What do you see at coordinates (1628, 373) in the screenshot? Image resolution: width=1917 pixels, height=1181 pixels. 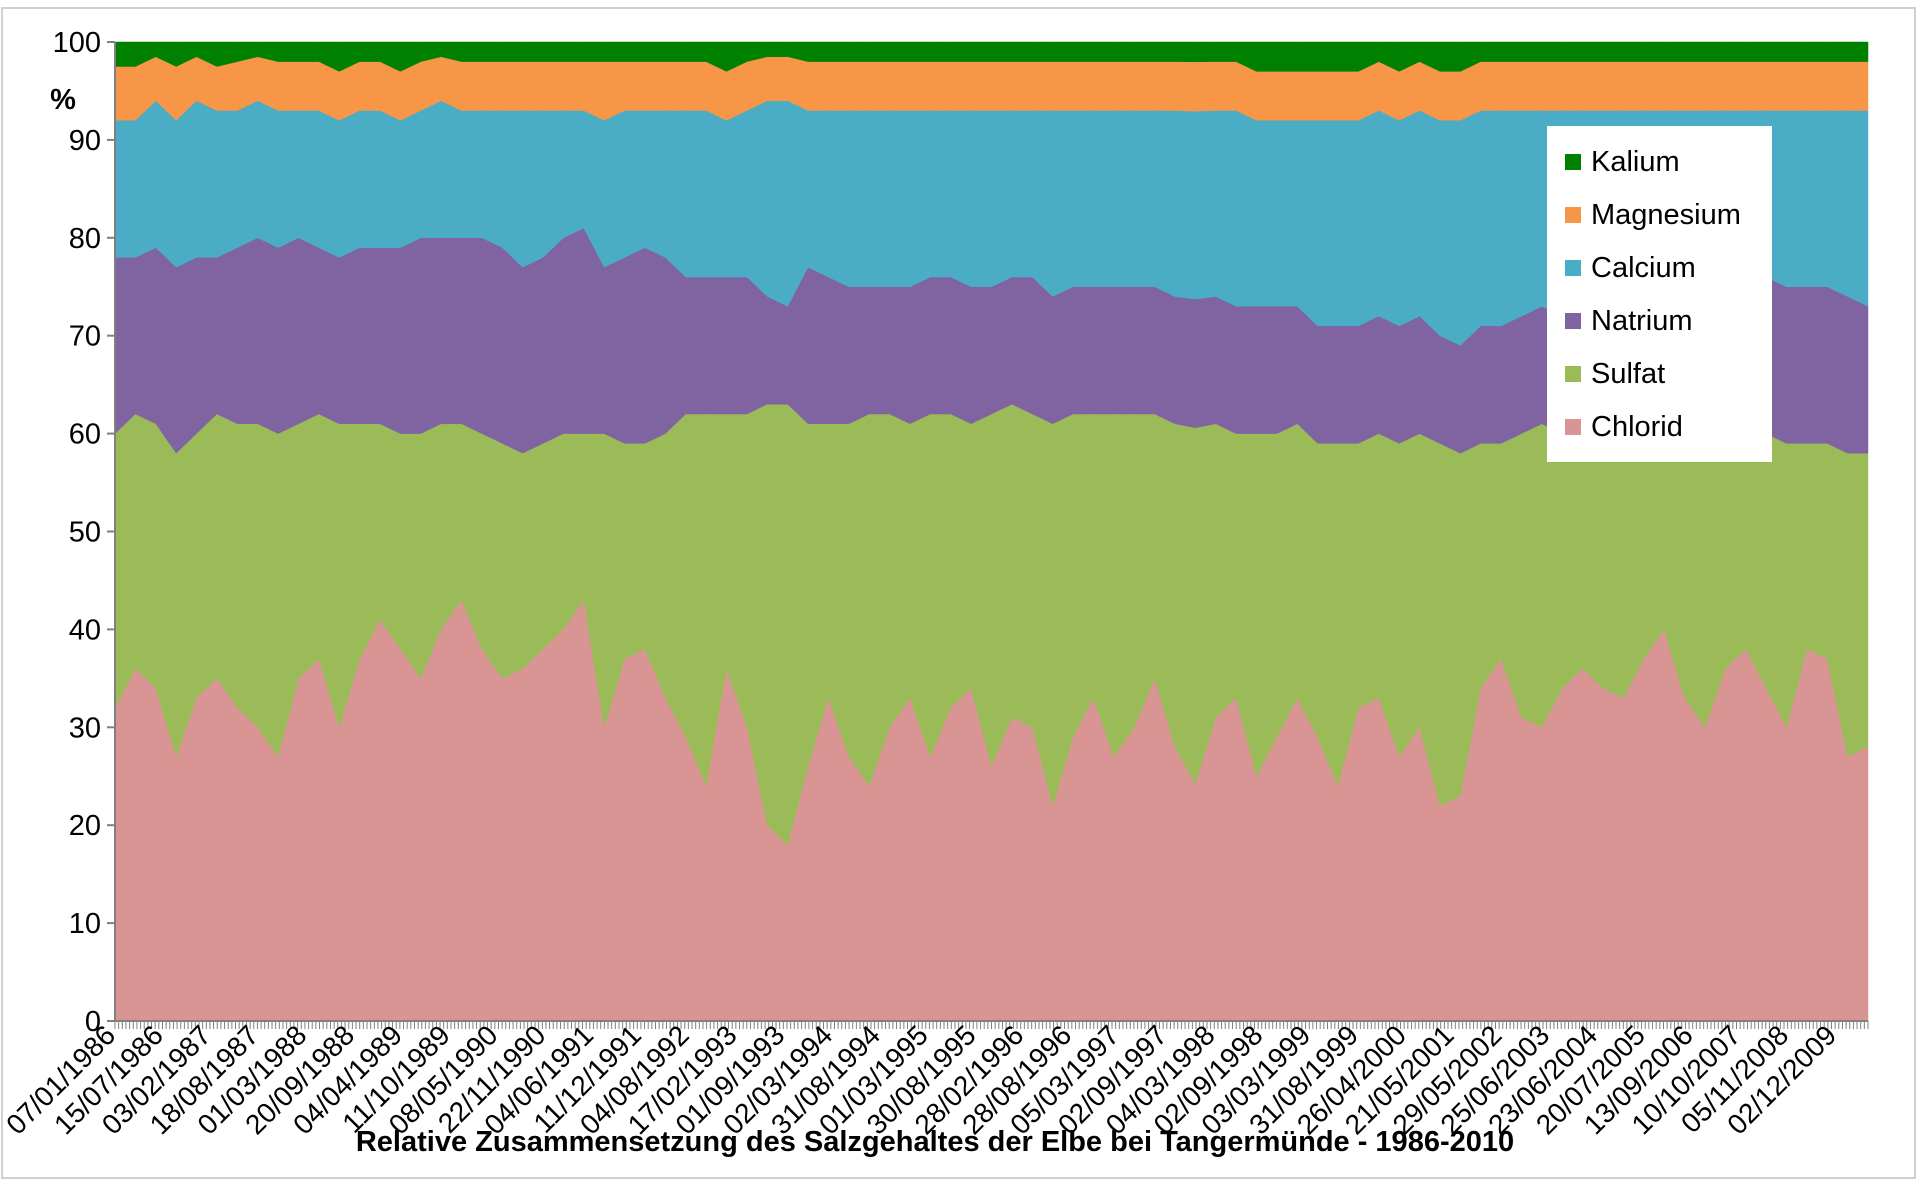 I see `legend-label: Sulfat` at bounding box center [1628, 373].